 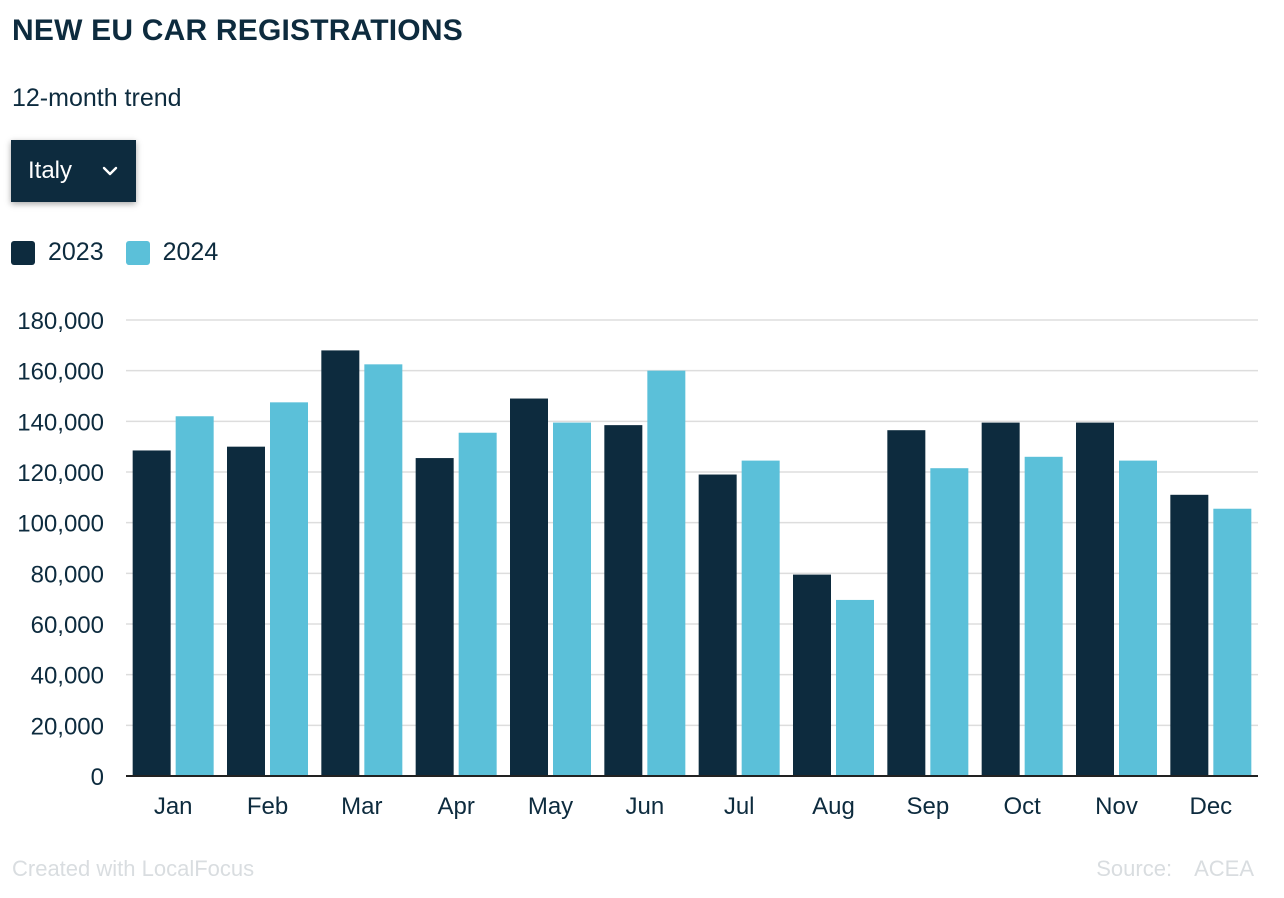 I want to click on y-tick-label: 160,000, so click(x=60, y=372).